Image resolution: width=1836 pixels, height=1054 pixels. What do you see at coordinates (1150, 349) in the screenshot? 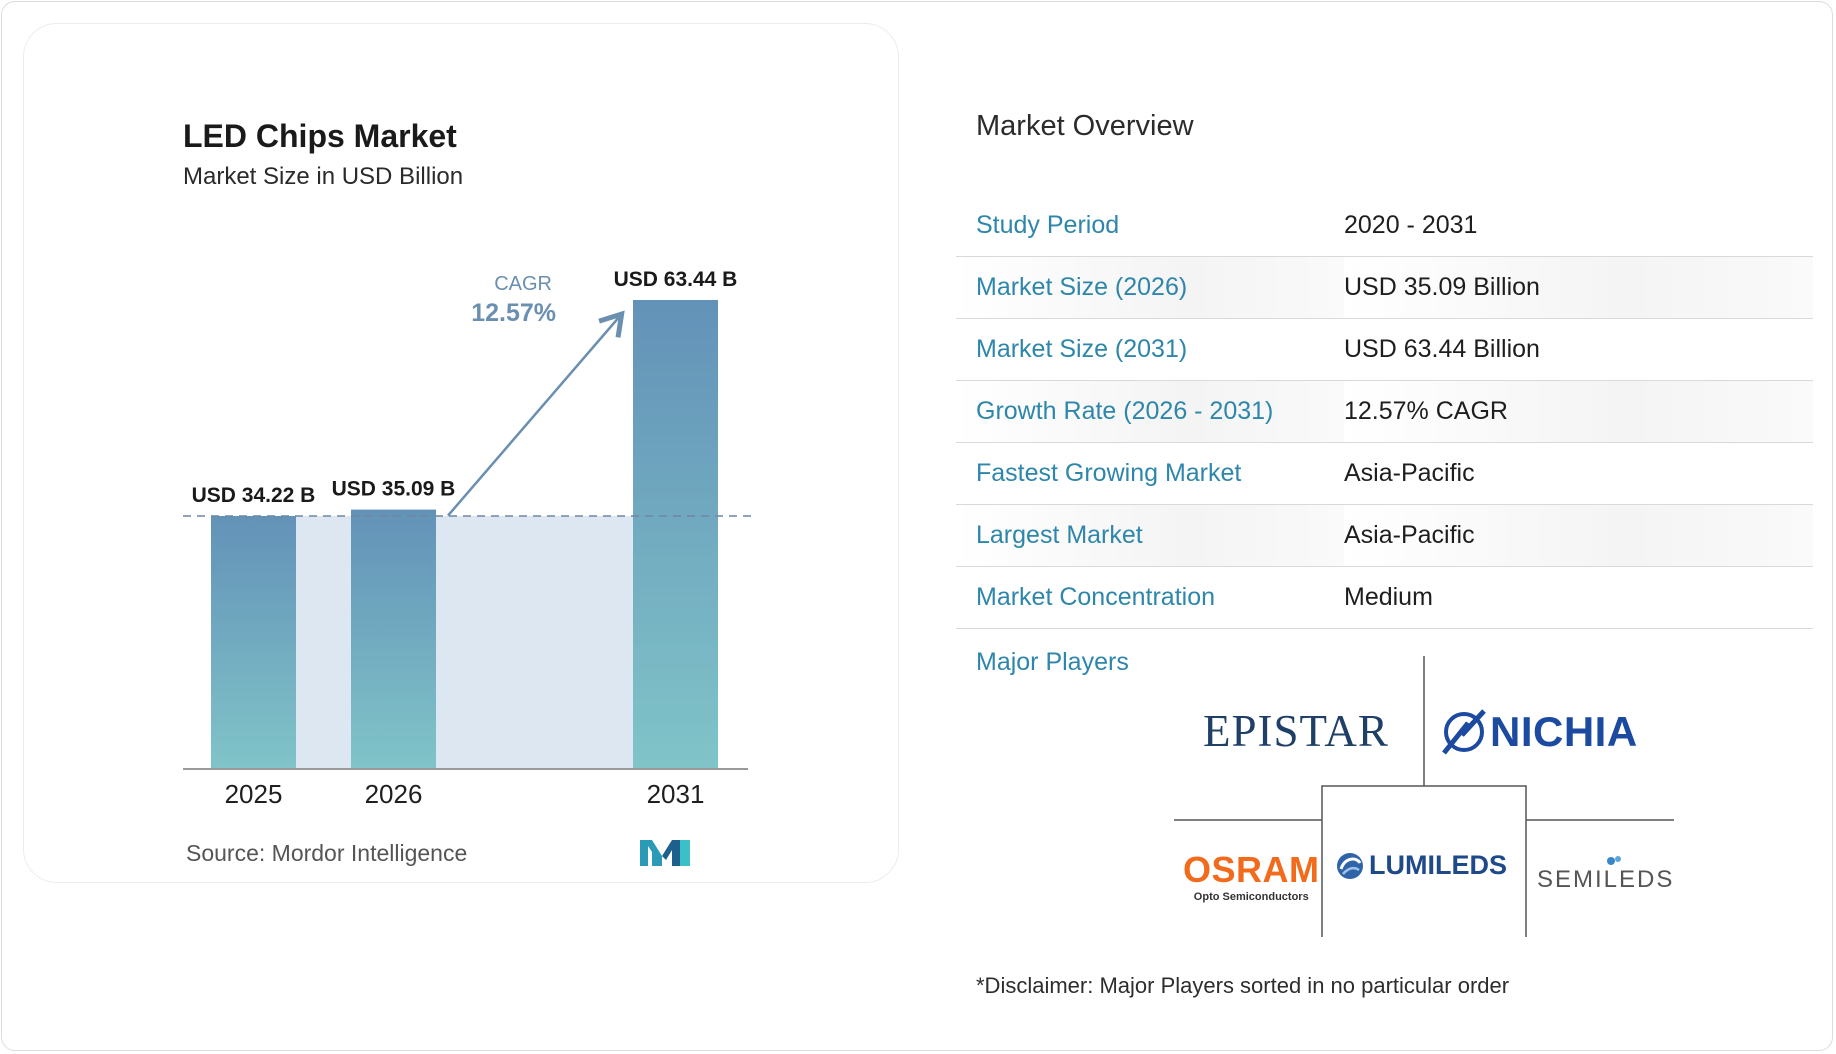
I see `row-label: Market Size (2031)` at bounding box center [1150, 349].